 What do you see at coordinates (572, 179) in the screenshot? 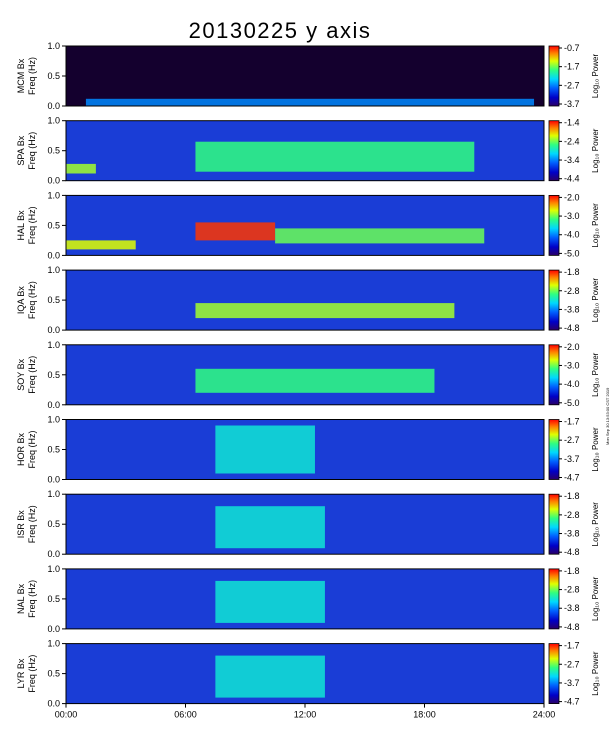
I see `colorbar-tick-label: -4.4` at bounding box center [572, 179].